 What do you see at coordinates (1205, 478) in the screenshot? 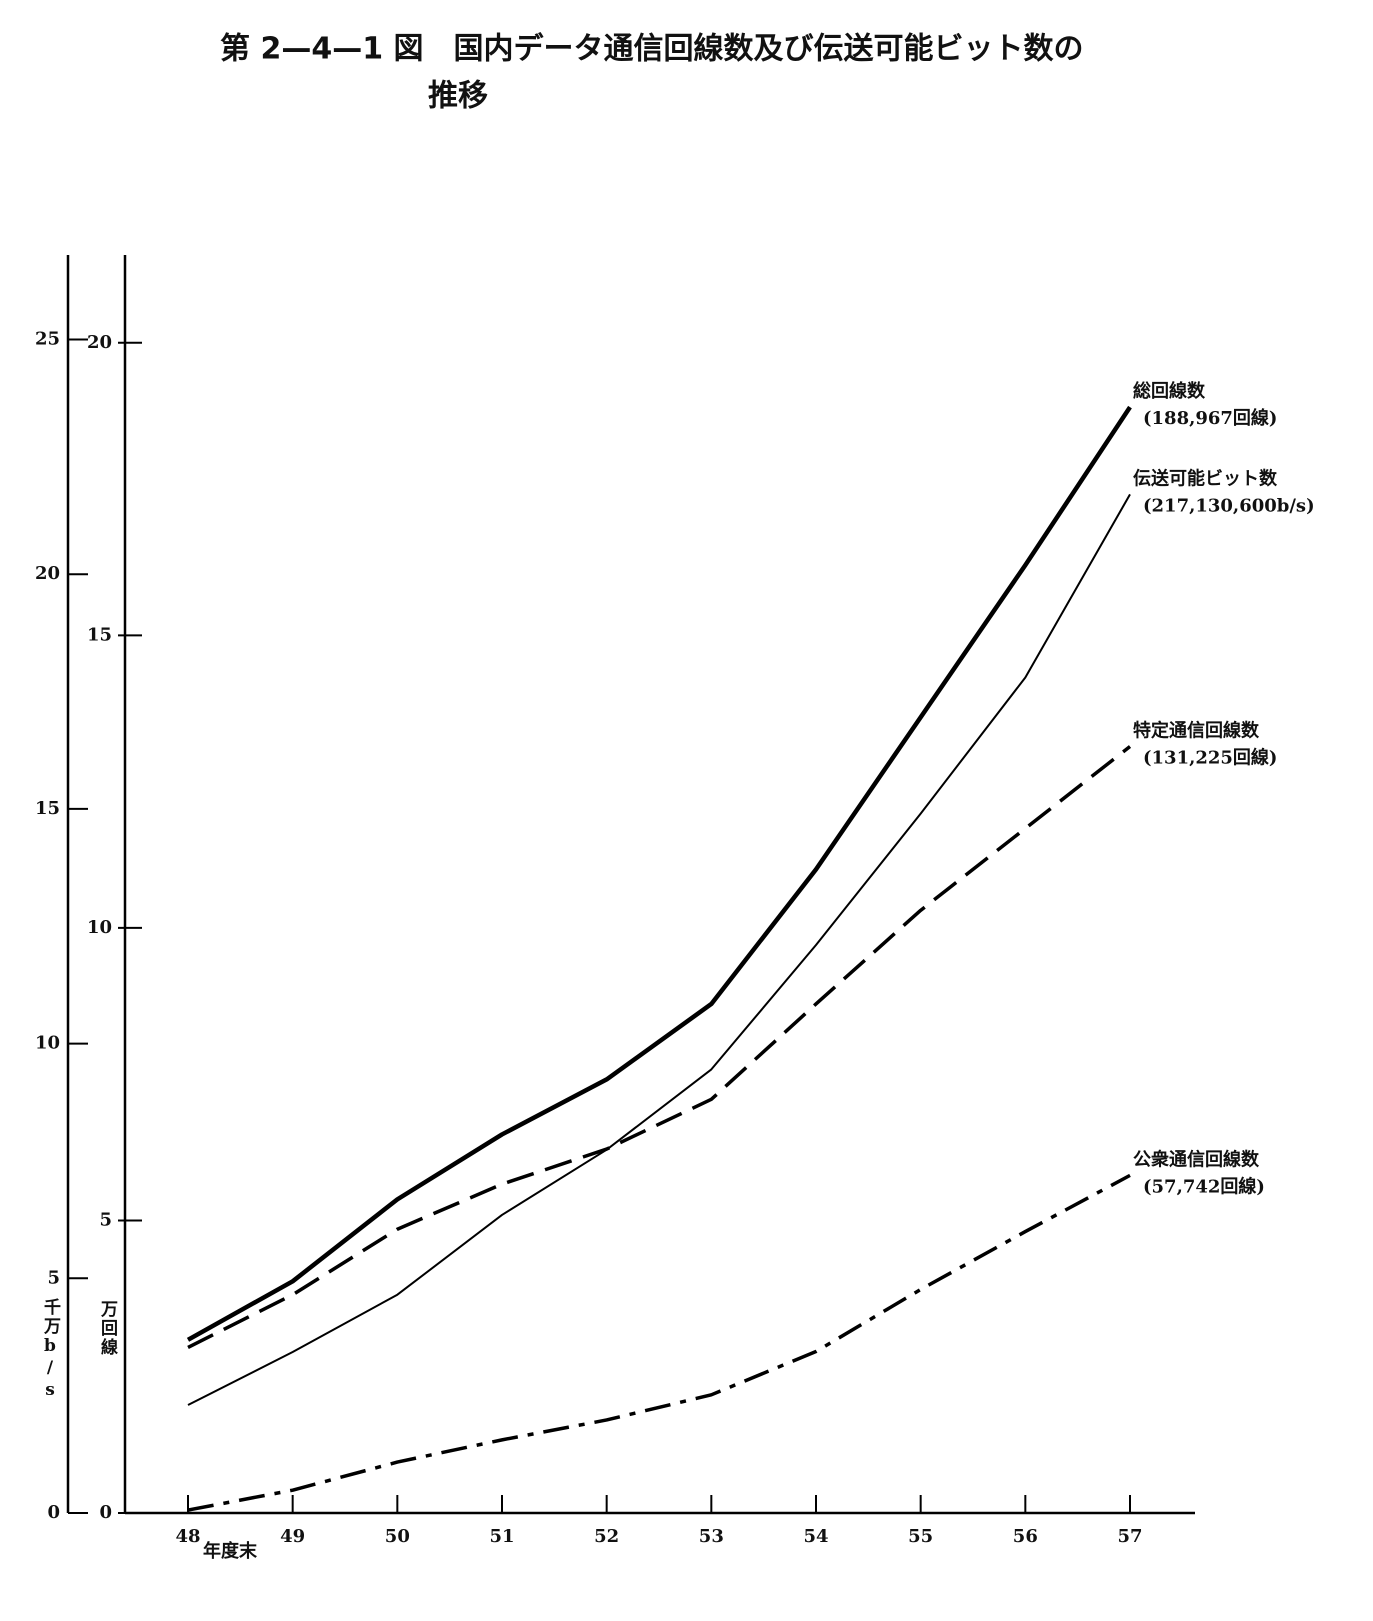
I see `series-label: 伝送可能ビット数` at bounding box center [1205, 478].